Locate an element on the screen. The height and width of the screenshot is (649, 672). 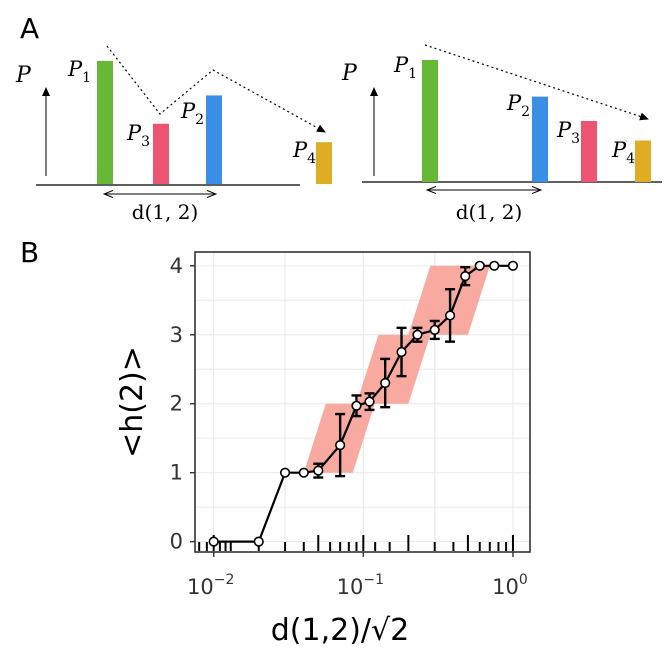
left-bar-label-p1: P1 is located at coordinates (79, 71).